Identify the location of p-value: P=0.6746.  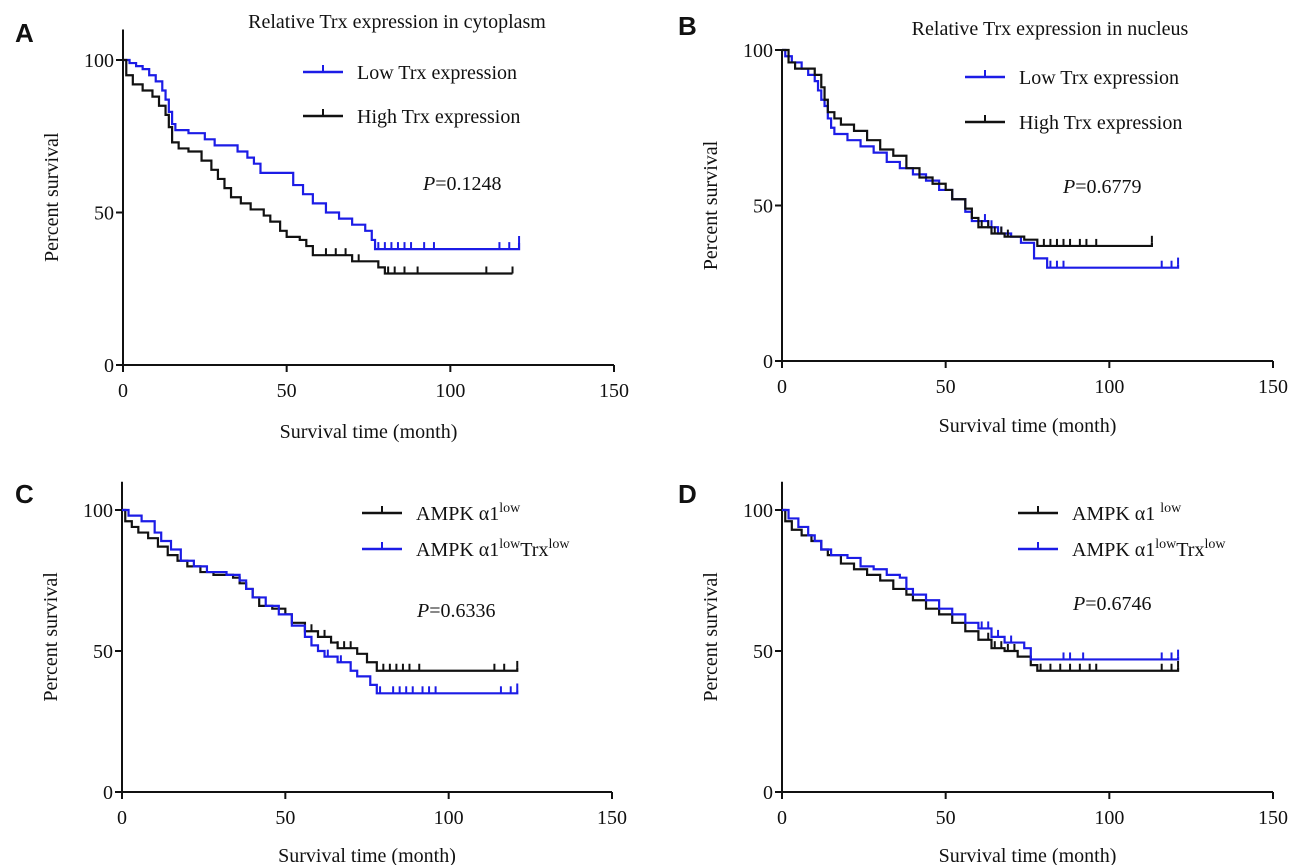
(1112, 604).